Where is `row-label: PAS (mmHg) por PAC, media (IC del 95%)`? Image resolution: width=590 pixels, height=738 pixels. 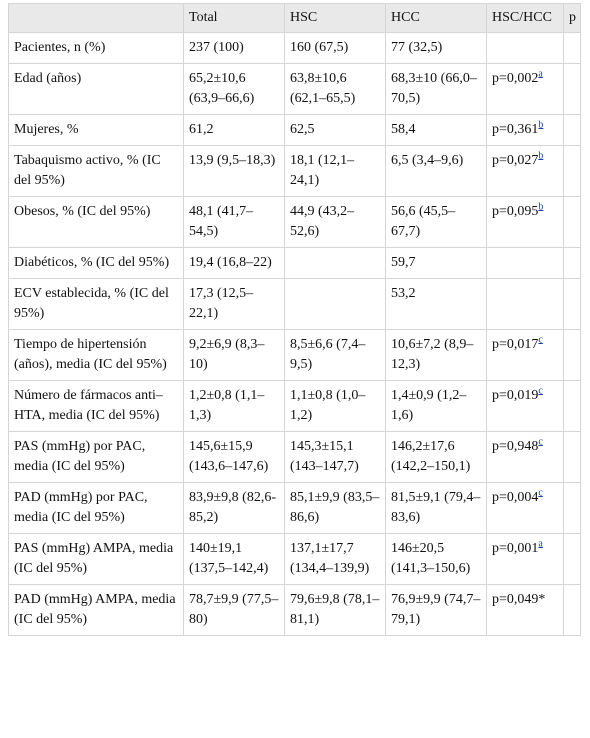 row-label: PAS (mmHg) por PAC, media (IC del 95%) is located at coordinates (96, 457).